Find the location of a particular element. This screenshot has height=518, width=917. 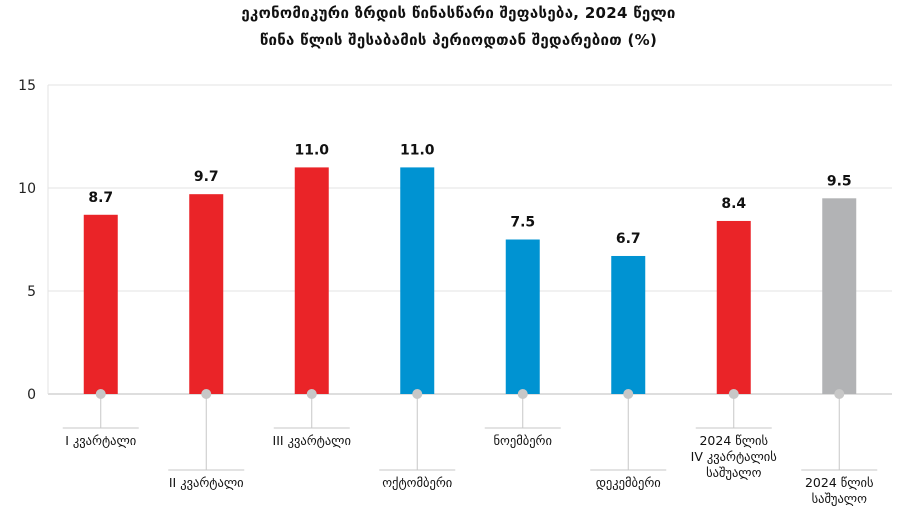

category-label-line: II კვარტალი is located at coordinates (206, 482).